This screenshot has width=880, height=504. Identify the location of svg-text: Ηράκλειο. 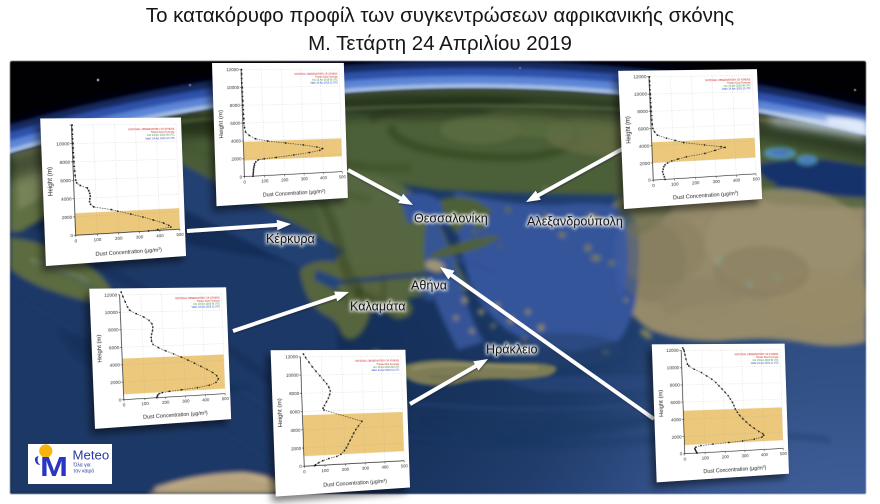
(512, 350).